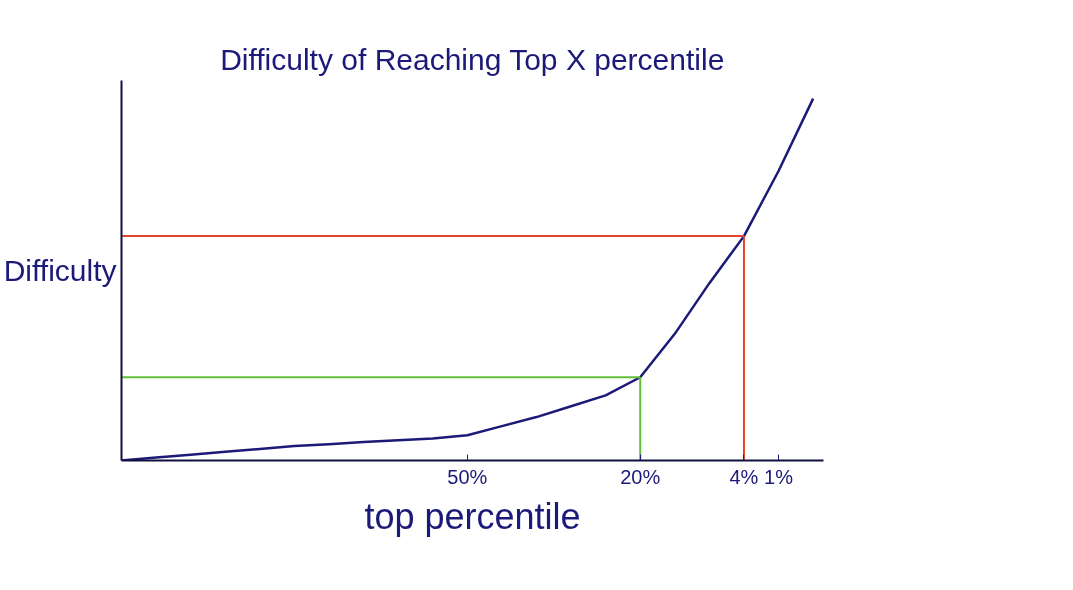 Image resolution: width=1073 pixels, height=590 pixels. Describe the element at coordinates (472, 516) in the screenshot. I see `x-axis-title: top percentile` at that location.